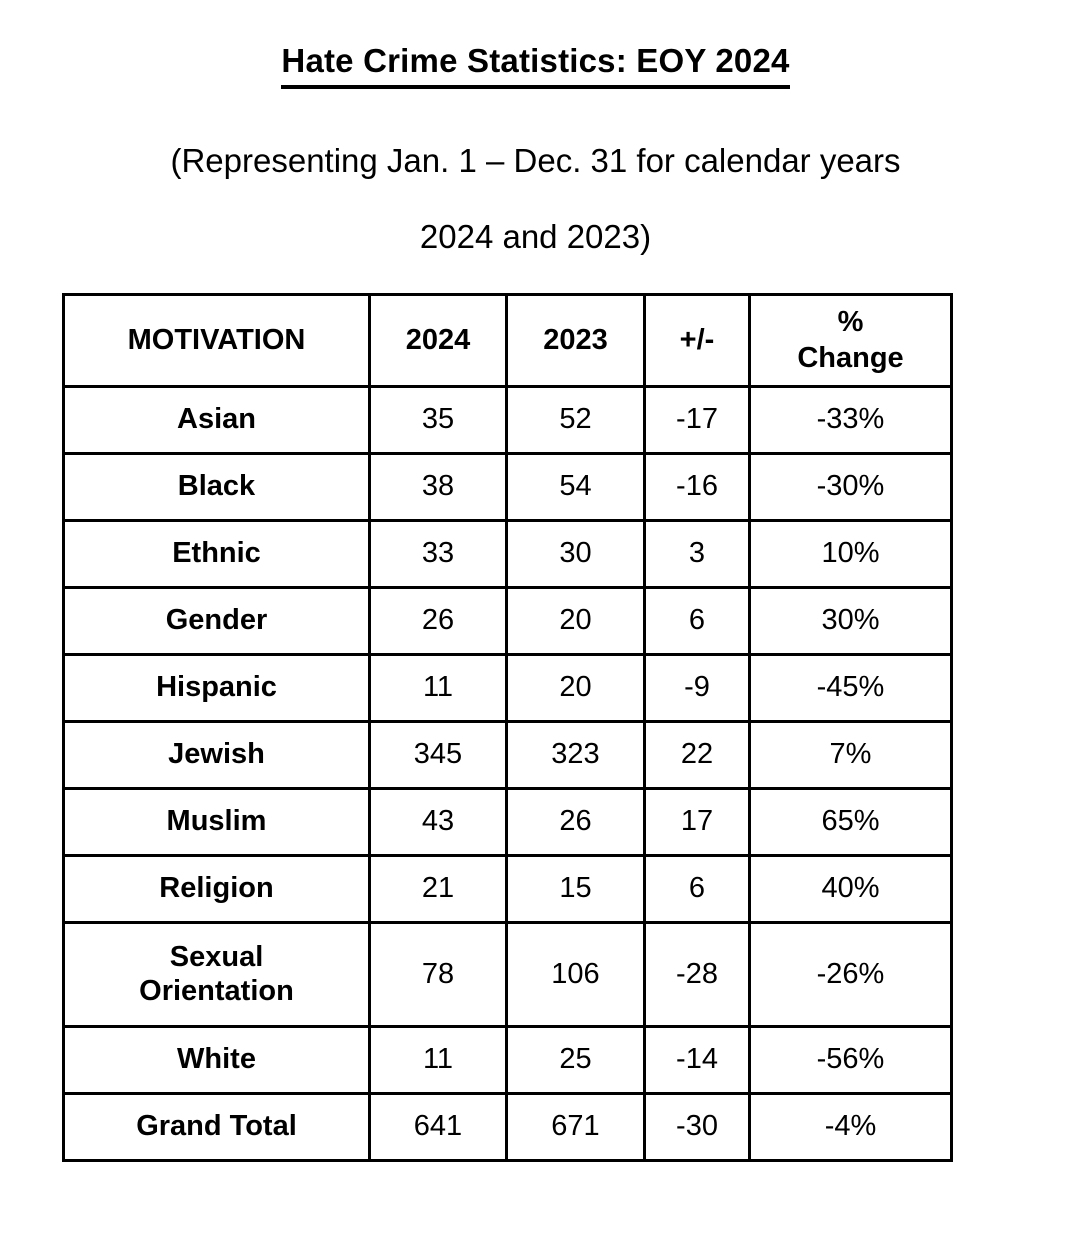 The width and height of the screenshot is (1071, 1248). Describe the element at coordinates (438, 420) in the screenshot. I see `value-cell-2024: 35` at that location.